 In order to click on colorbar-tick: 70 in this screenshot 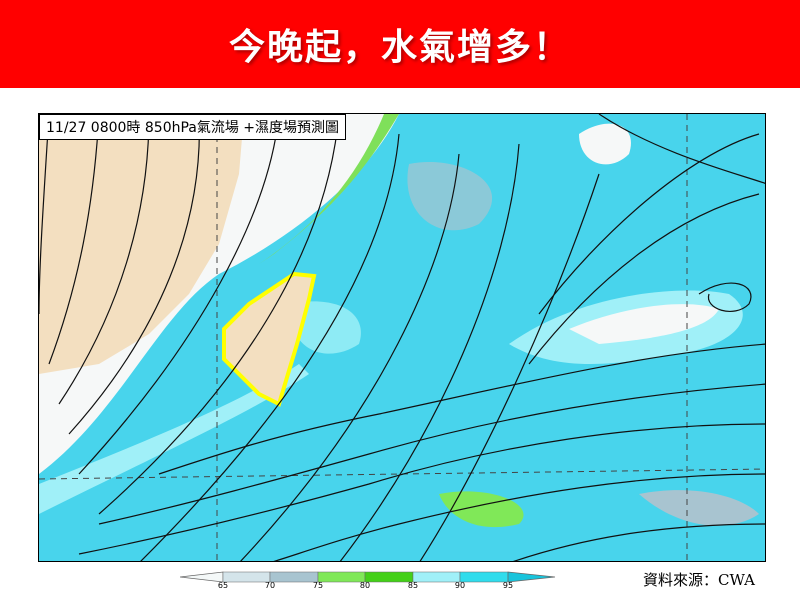, I will do `click(270, 585)`.